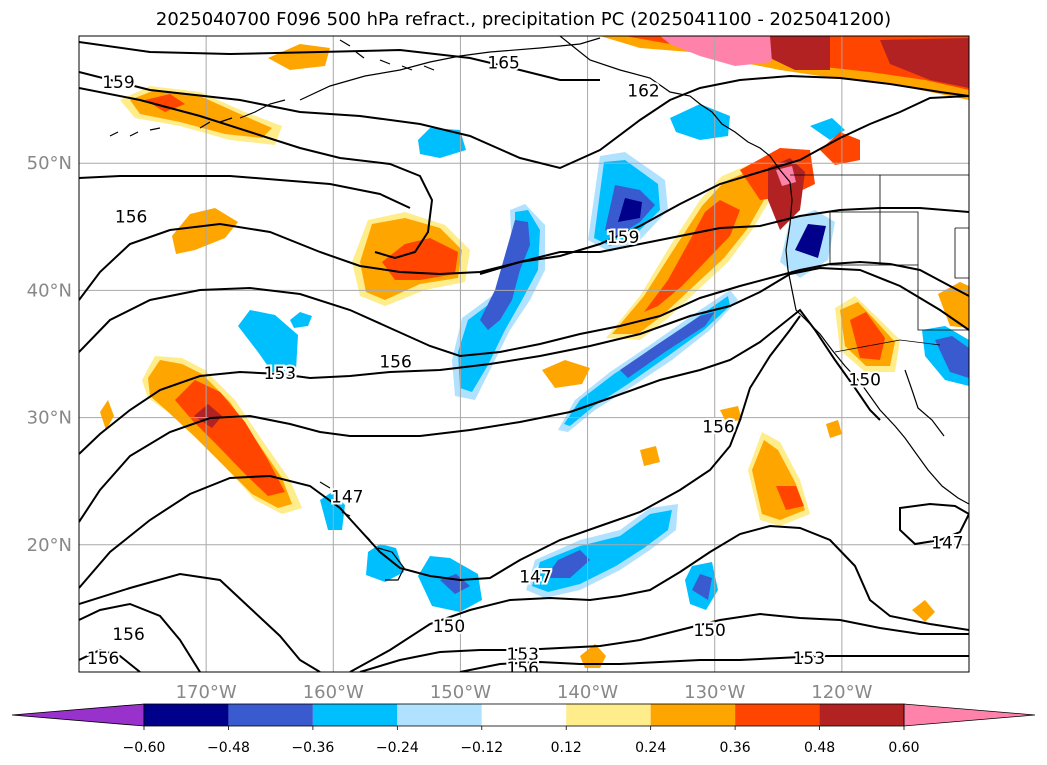 This screenshot has height=765, width=1047. I want to click on shade-nc-cool, so click(442, 143).